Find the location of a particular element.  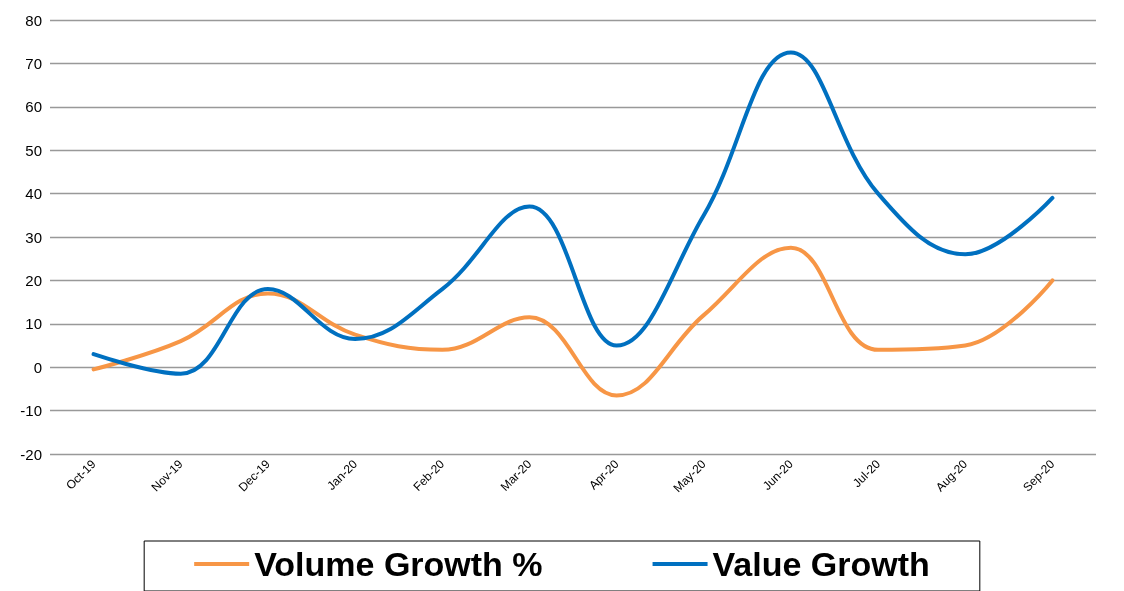

y-tick-label: 0 is located at coordinates (37, 367).